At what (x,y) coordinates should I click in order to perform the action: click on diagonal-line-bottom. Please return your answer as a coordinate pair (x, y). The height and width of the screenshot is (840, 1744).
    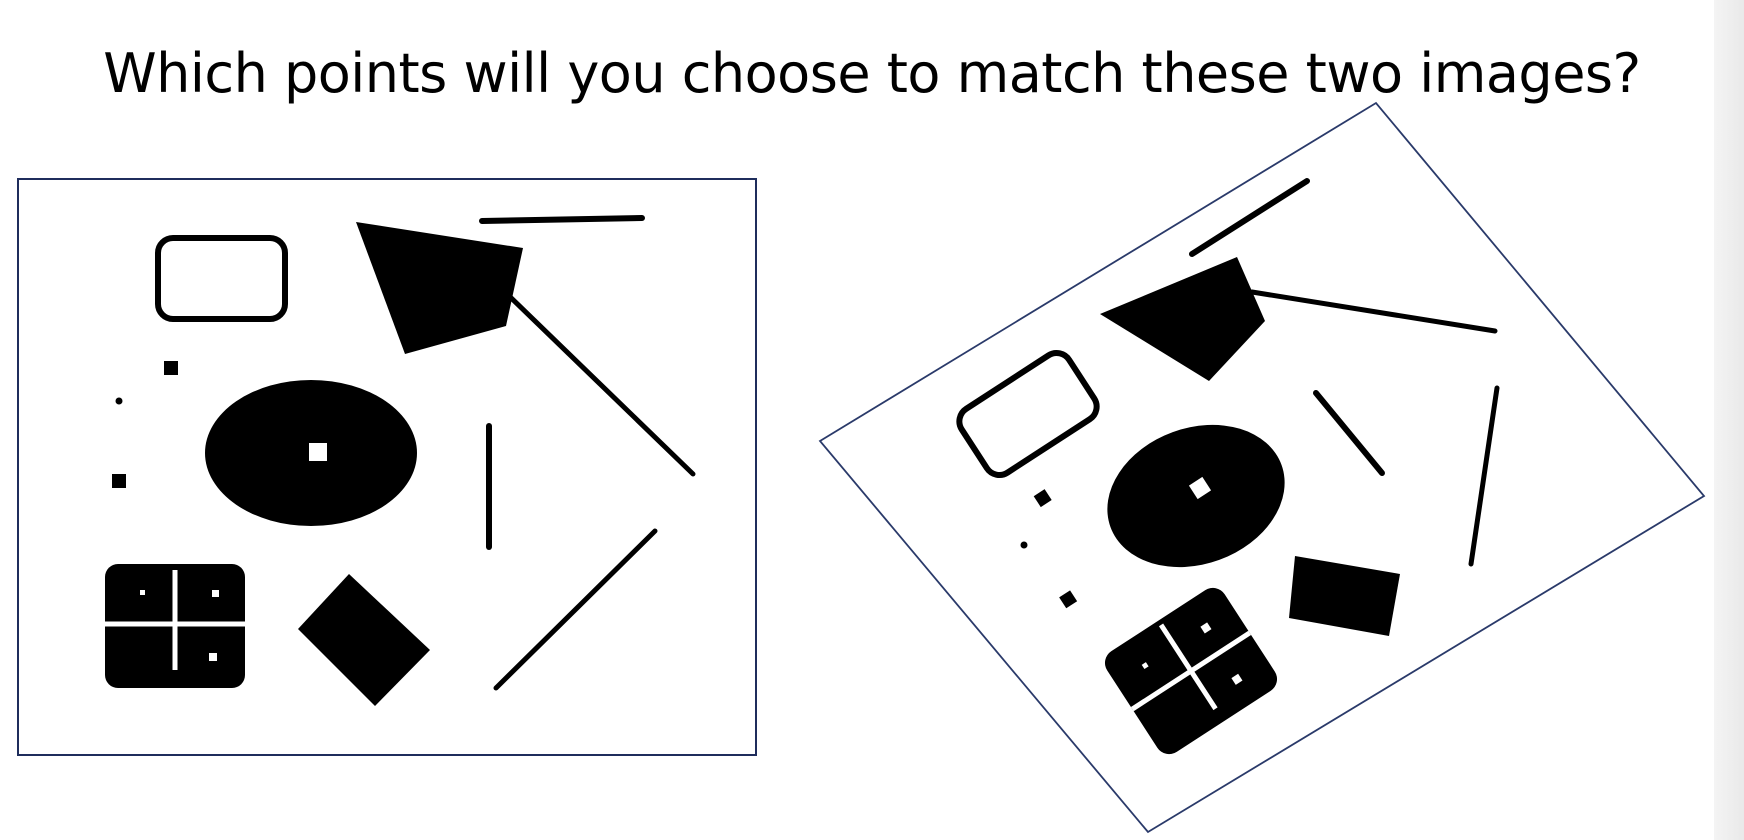
    Looking at the image, I should click on (575, 609).